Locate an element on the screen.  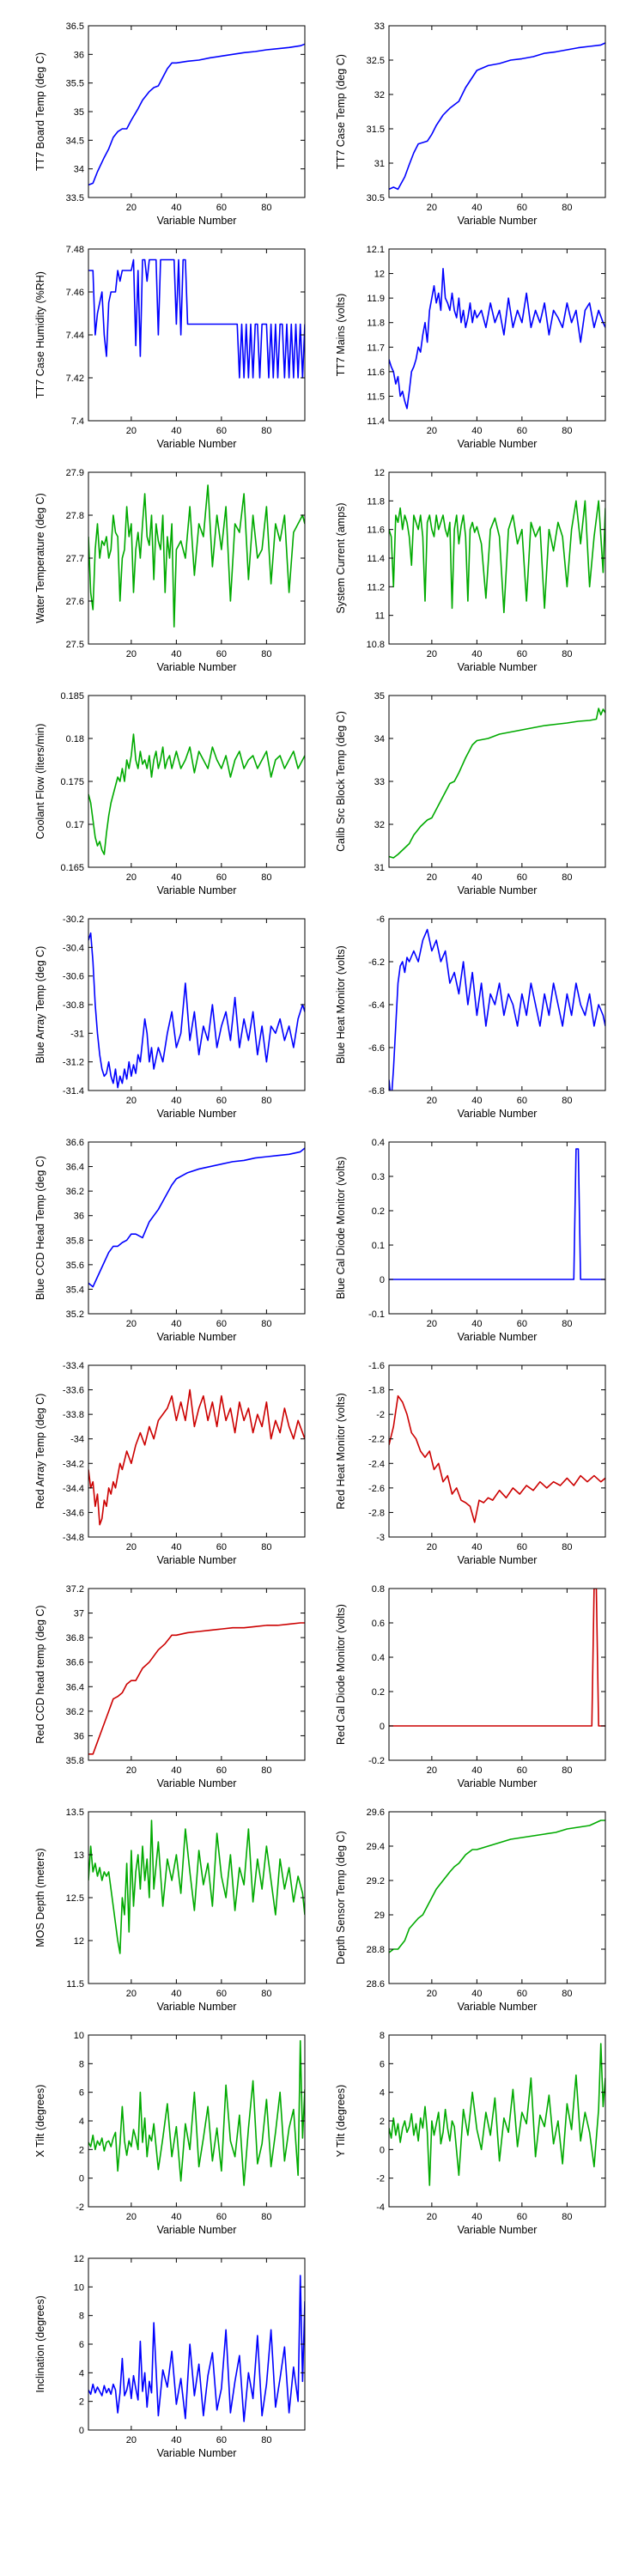
y-axis-label: Red Cal Diode Monitor (volts) is located at coordinates (341, 1675).